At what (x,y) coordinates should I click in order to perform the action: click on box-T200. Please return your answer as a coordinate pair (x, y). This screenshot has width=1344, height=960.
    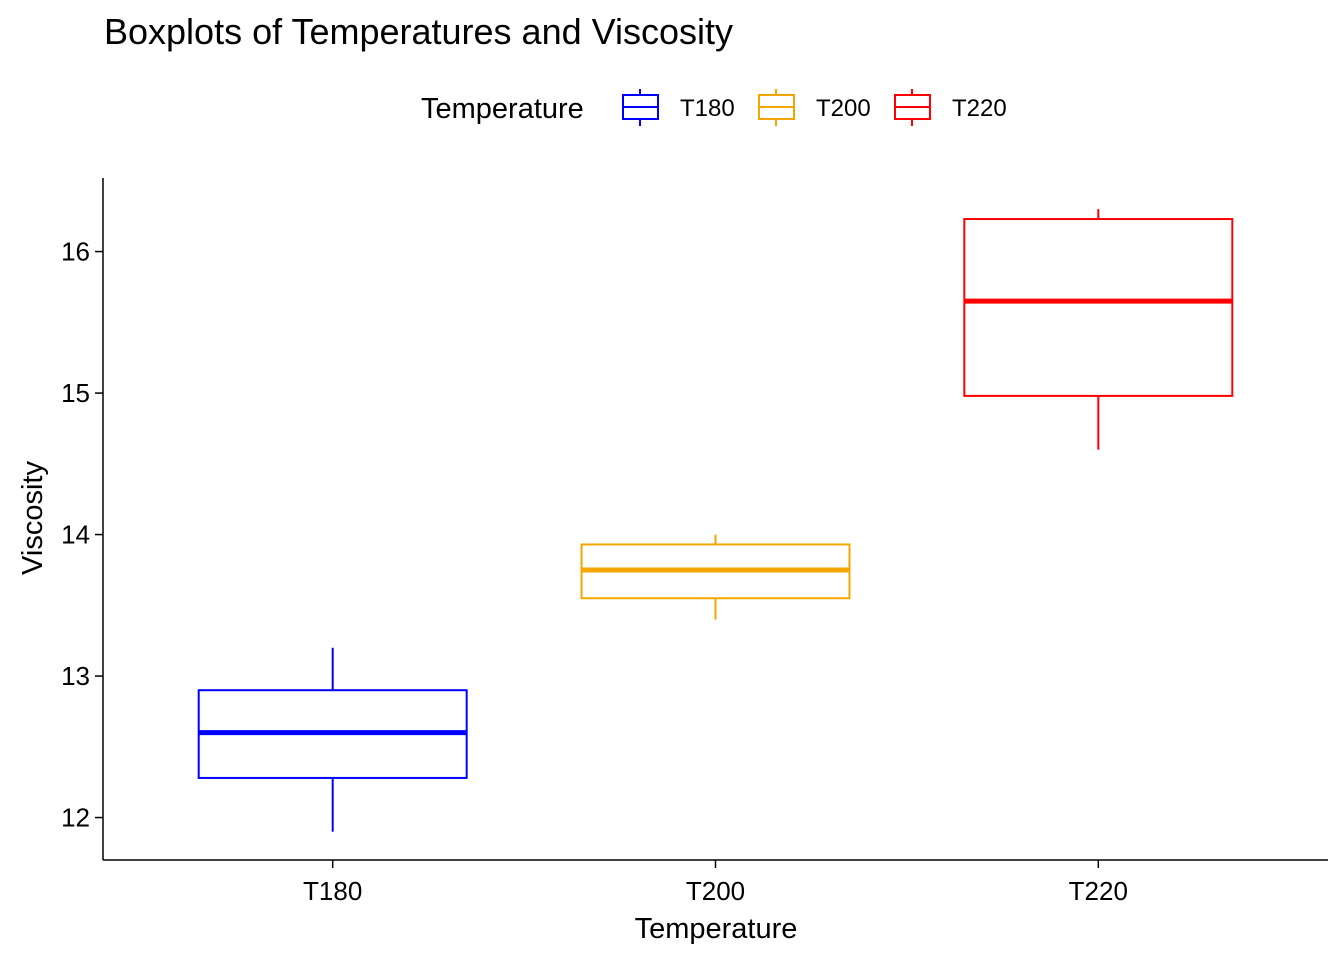
    Looking at the image, I should click on (715, 577).